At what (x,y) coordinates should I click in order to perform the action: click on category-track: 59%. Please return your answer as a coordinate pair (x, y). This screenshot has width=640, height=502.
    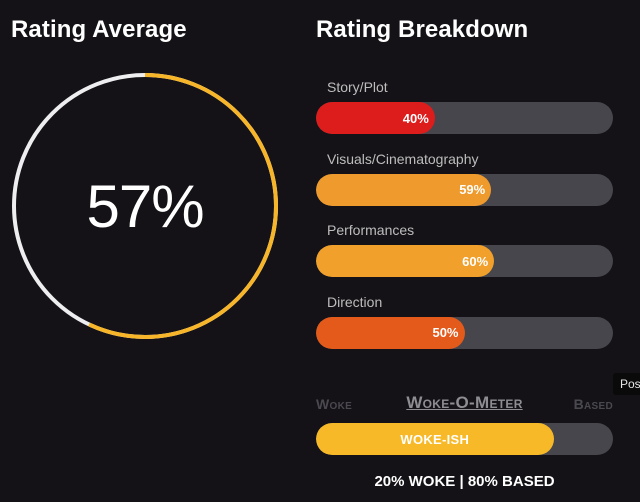
    Looking at the image, I should click on (464, 189).